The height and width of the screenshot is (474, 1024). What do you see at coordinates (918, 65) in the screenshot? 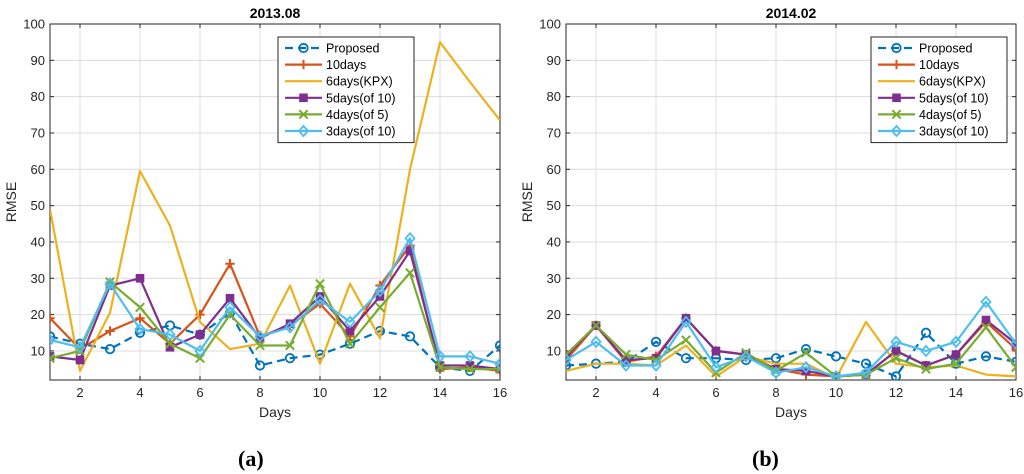
I see `legend-item-10days: 10days` at bounding box center [918, 65].